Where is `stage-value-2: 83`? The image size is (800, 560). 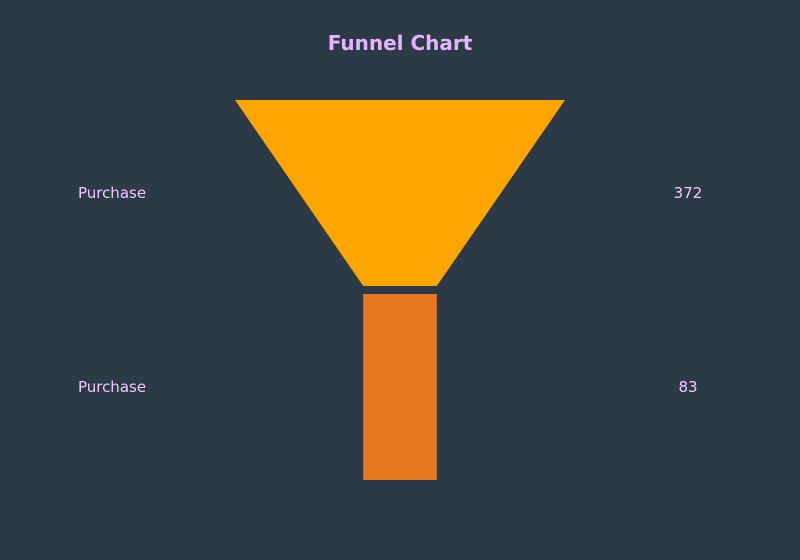 stage-value-2: 83 is located at coordinates (687, 387).